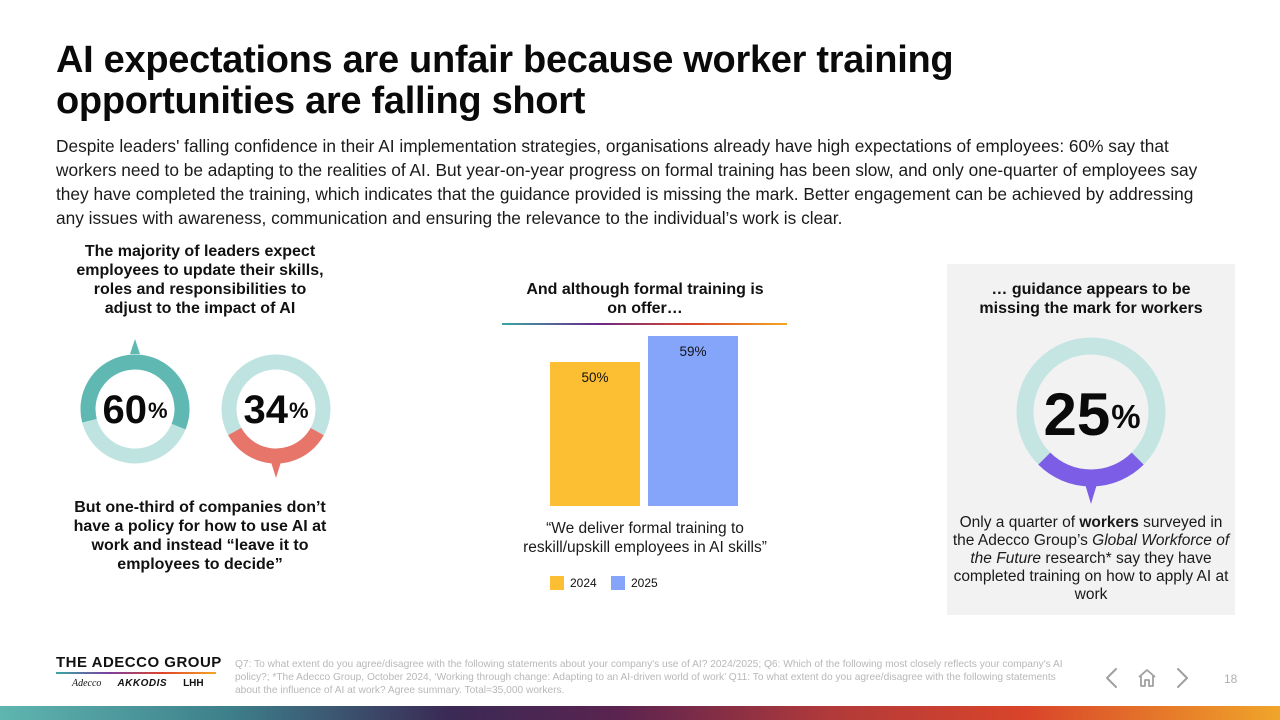  Describe the element at coordinates (583, 583) in the screenshot. I see `legend-2024-label: 2024` at that location.